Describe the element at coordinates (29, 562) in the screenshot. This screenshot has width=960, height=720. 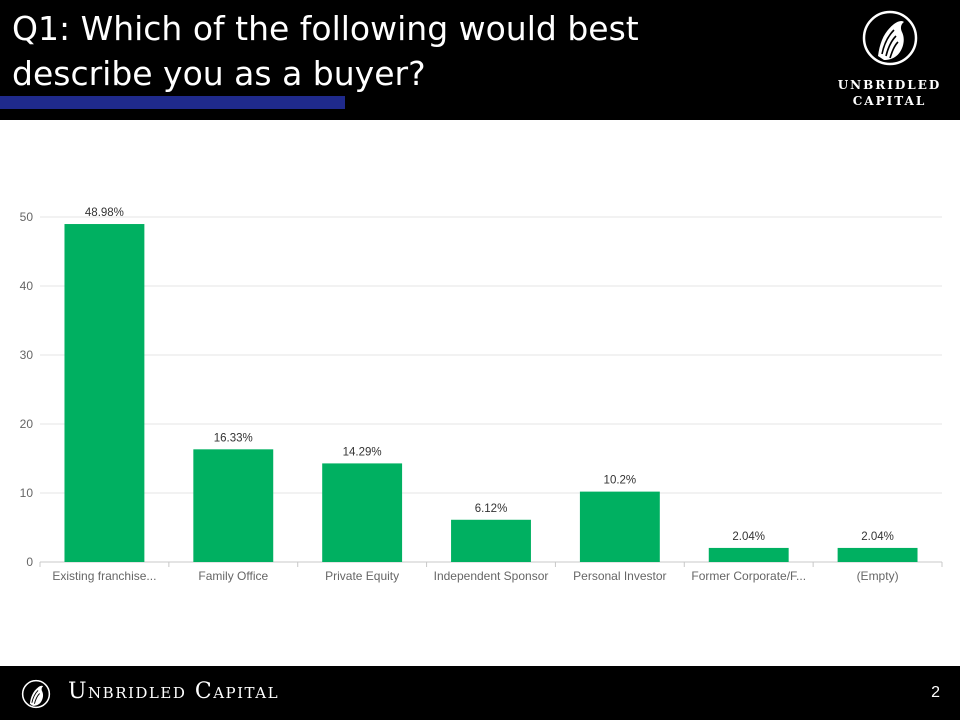
I see `y-tick-label: 0` at that location.